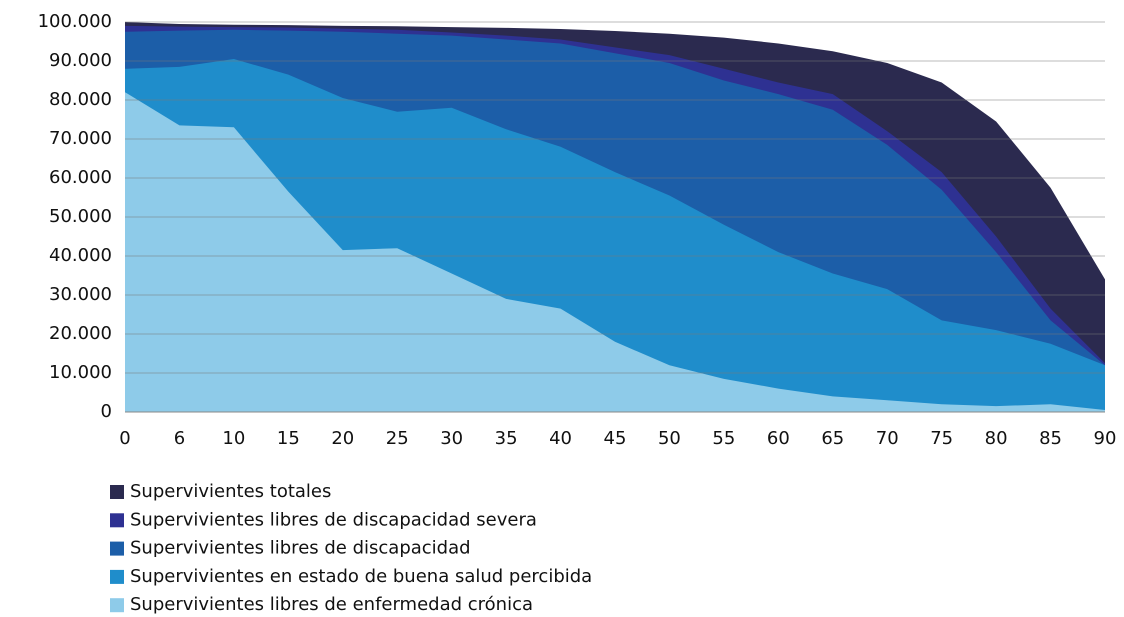 The image size is (1124, 617). Describe the element at coordinates (80, 216) in the screenshot. I see `y-tick-label: 50.000` at that location.